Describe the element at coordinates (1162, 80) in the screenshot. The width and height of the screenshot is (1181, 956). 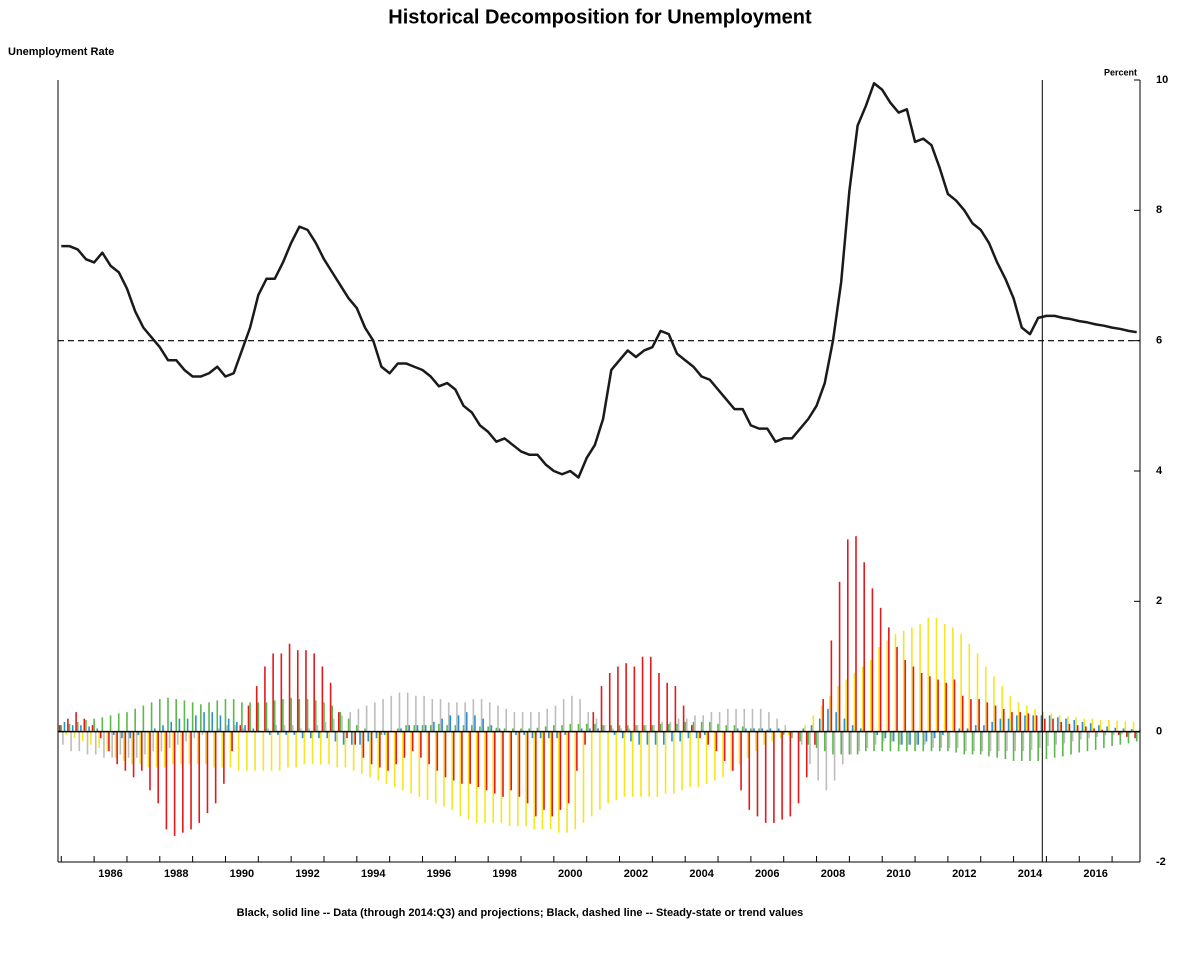
I see `y-tick-label: 10` at that location.